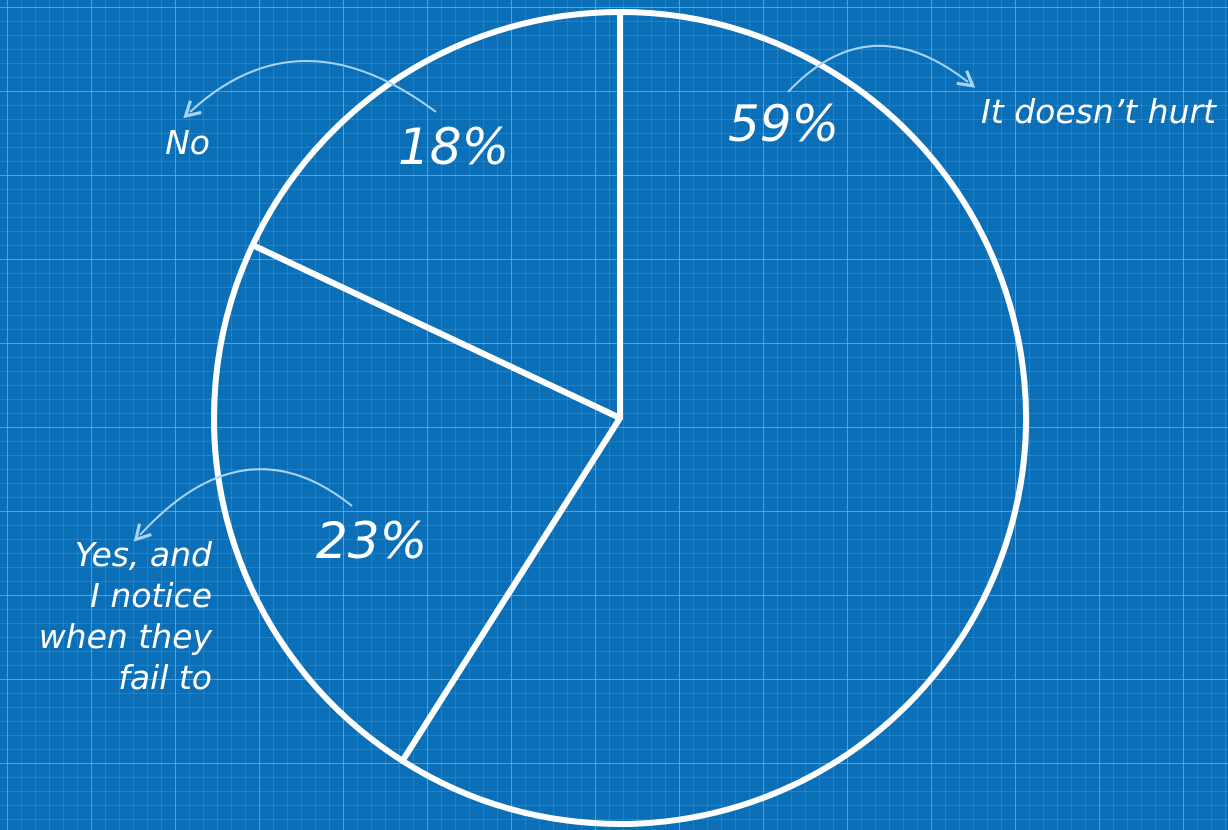  Describe the element at coordinates (371, 541) in the screenshot. I see `data-label-yes-and-i-notice-when-they-fail-to: 23%` at that location.